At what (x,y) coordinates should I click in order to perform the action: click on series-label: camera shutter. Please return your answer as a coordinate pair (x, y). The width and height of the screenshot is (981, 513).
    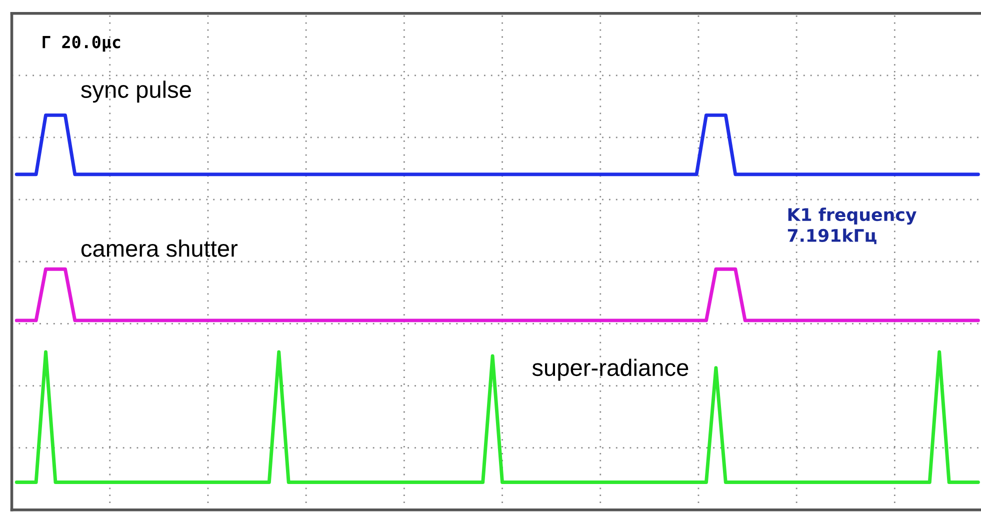
    Looking at the image, I should click on (159, 248).